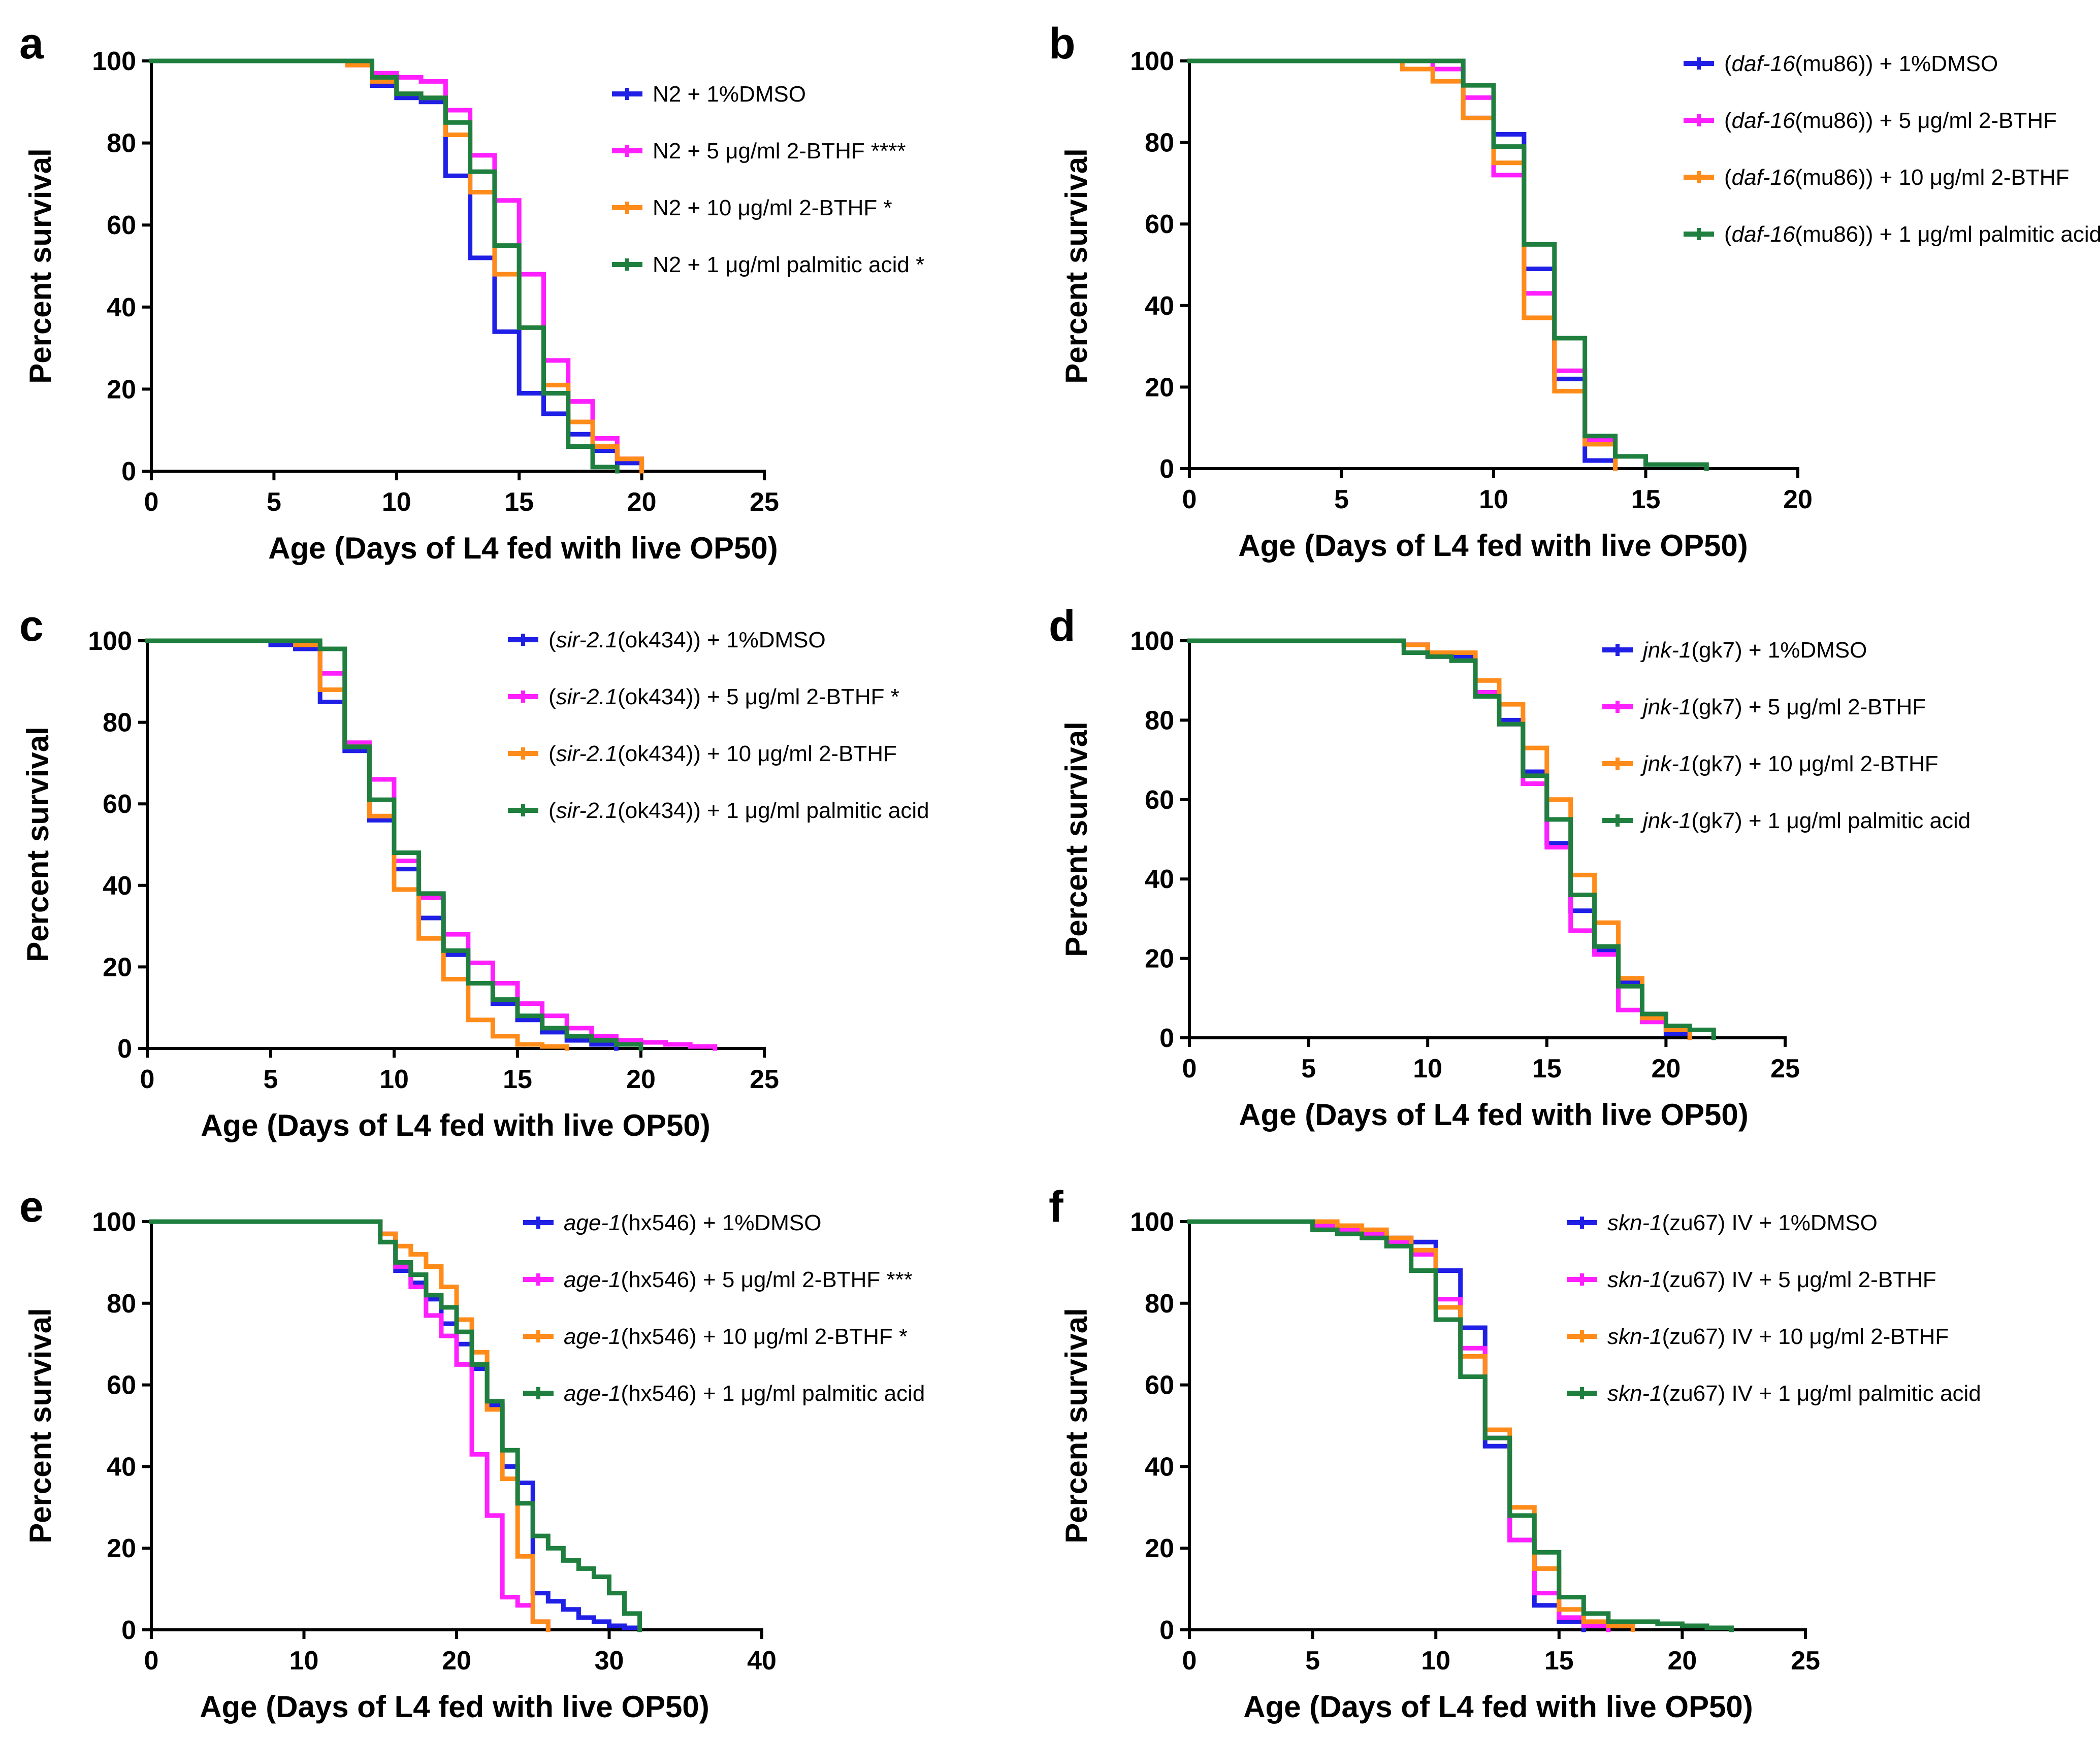  I want to click on legend-label: jnk-1(gk7) + 5 μg/ml 2-BTHF, so click(1783, 707).